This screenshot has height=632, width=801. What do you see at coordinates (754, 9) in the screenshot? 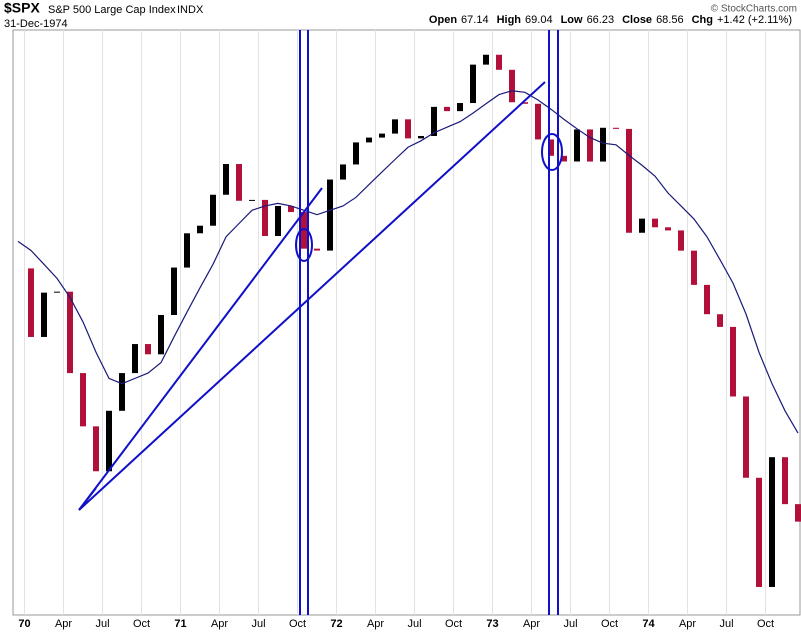
I see `copyright: © StockCharts.com` at bounding box center [754, 9].